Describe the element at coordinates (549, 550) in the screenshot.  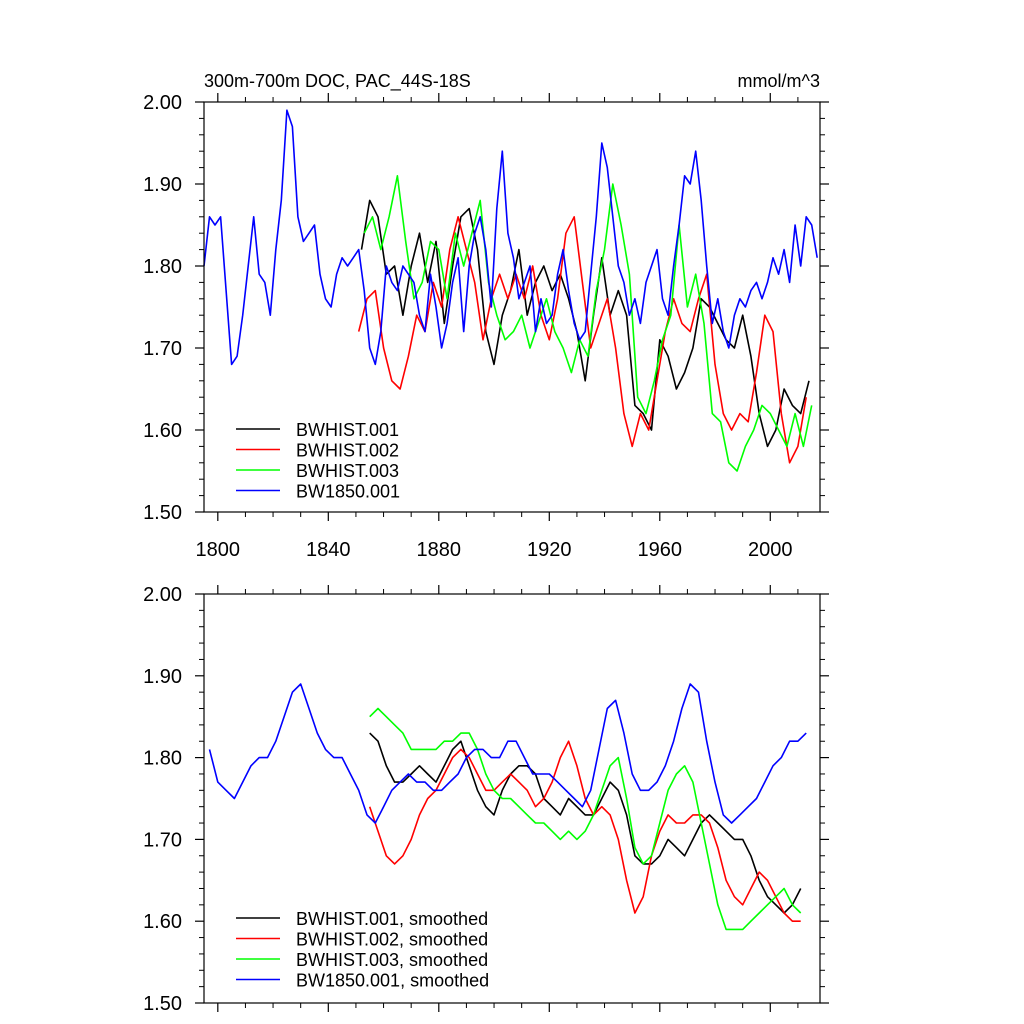
I see `x-tick-label: 1920` at that location.